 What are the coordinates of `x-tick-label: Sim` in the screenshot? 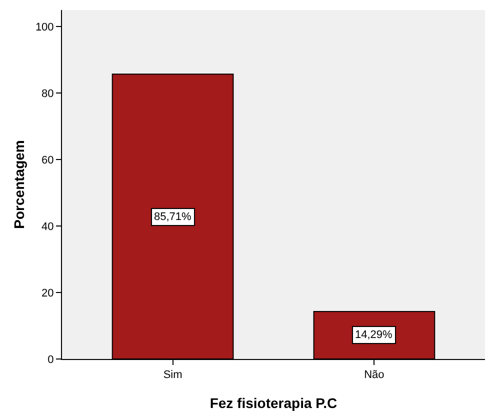 It's located at (172, 375).